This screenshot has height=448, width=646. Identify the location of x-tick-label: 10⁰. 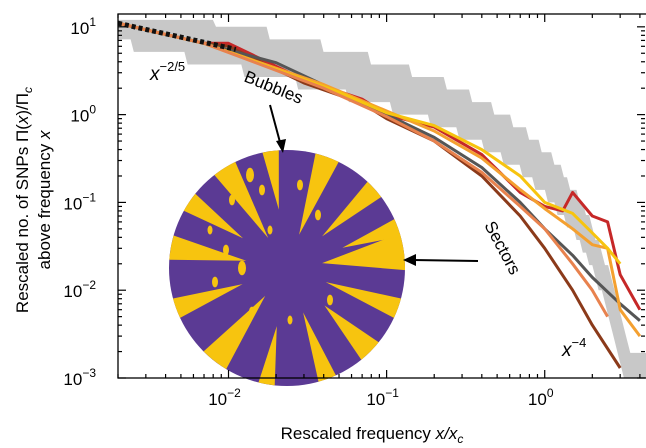
(541, 397).